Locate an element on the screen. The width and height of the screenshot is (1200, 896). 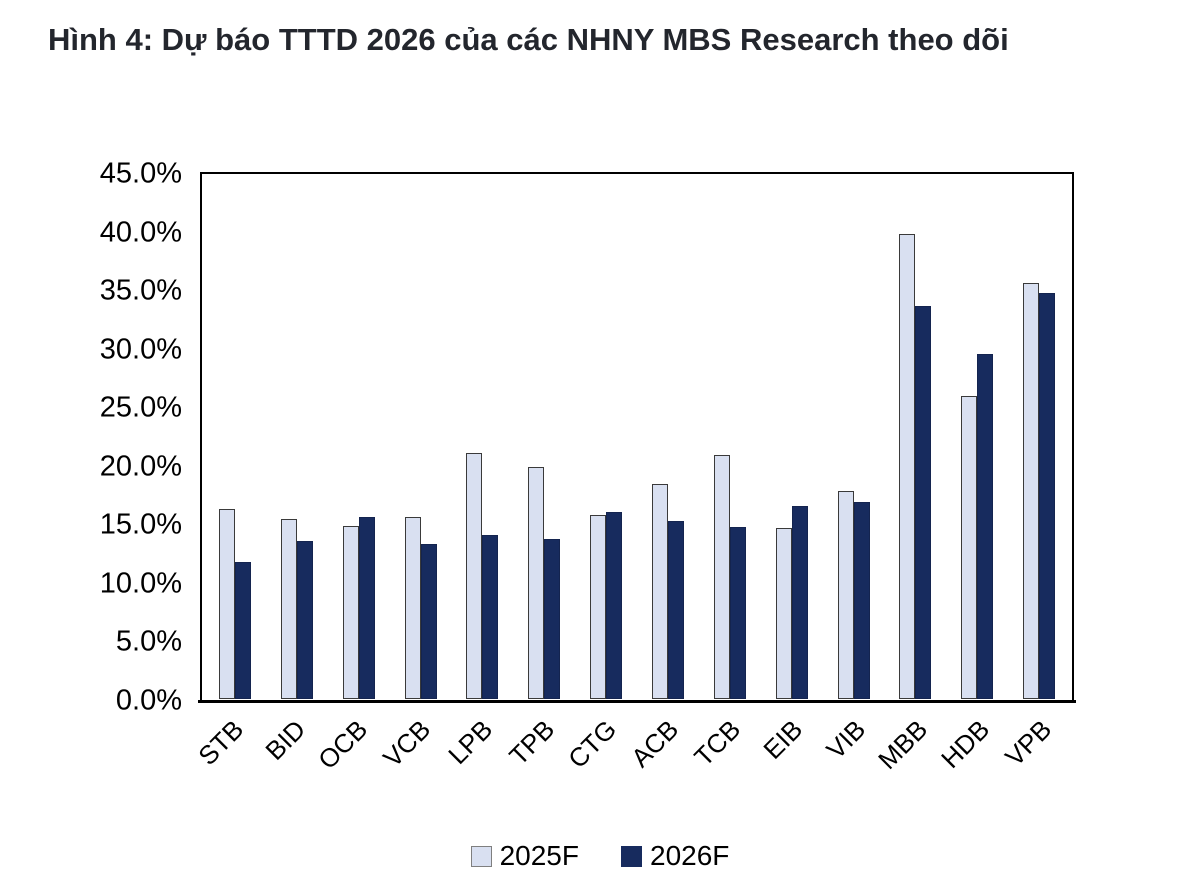
bar-group-mbb is located at coordinates (915, 437).